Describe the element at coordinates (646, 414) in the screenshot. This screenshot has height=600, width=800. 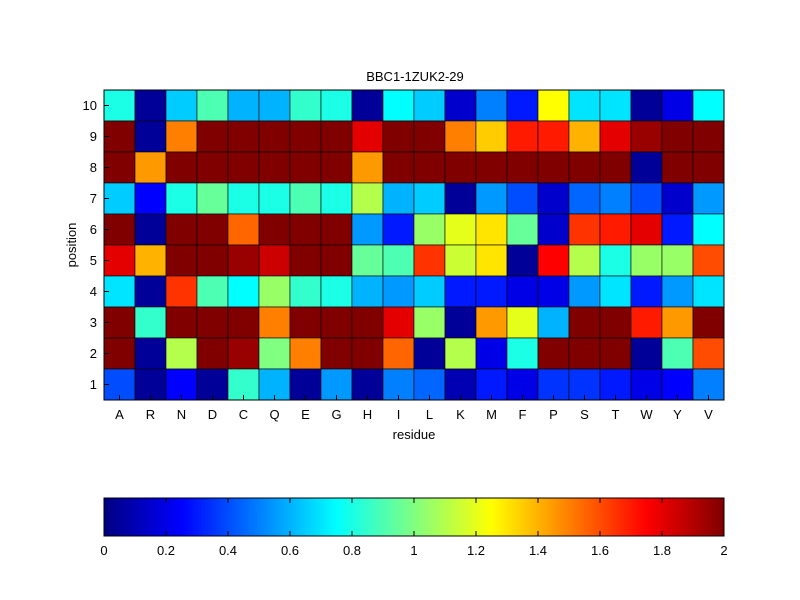
I see `x-tick-label: W` at that location.